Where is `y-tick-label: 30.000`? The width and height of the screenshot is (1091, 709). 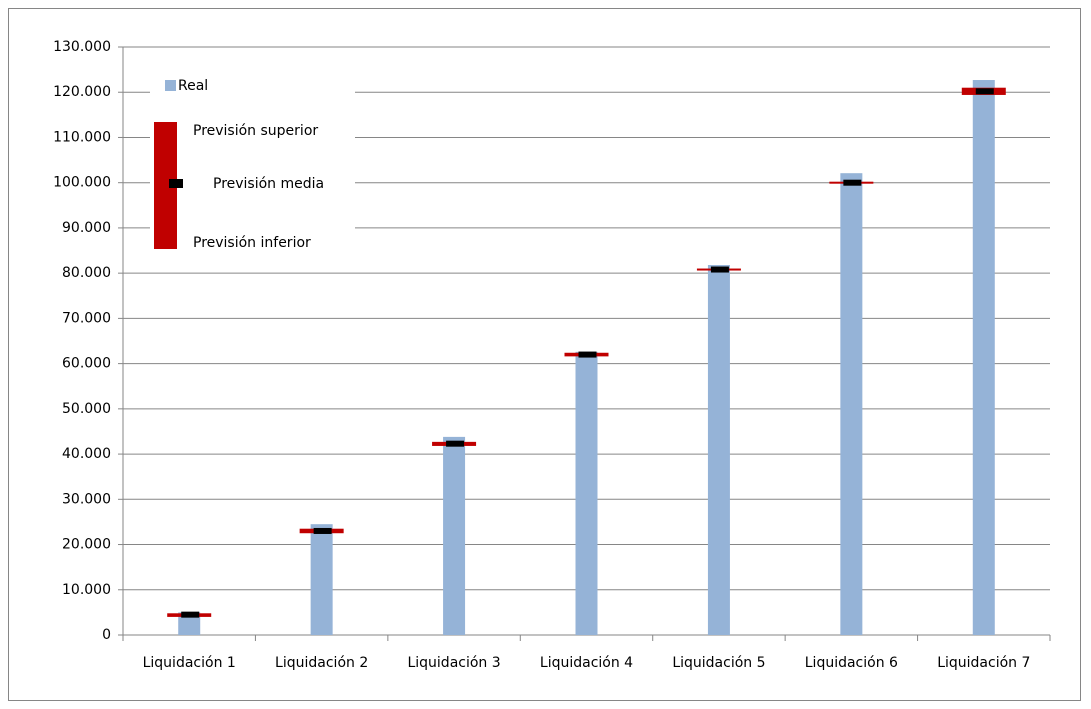 y-tick-label: 30.000 is located at coordinates (86, 499).